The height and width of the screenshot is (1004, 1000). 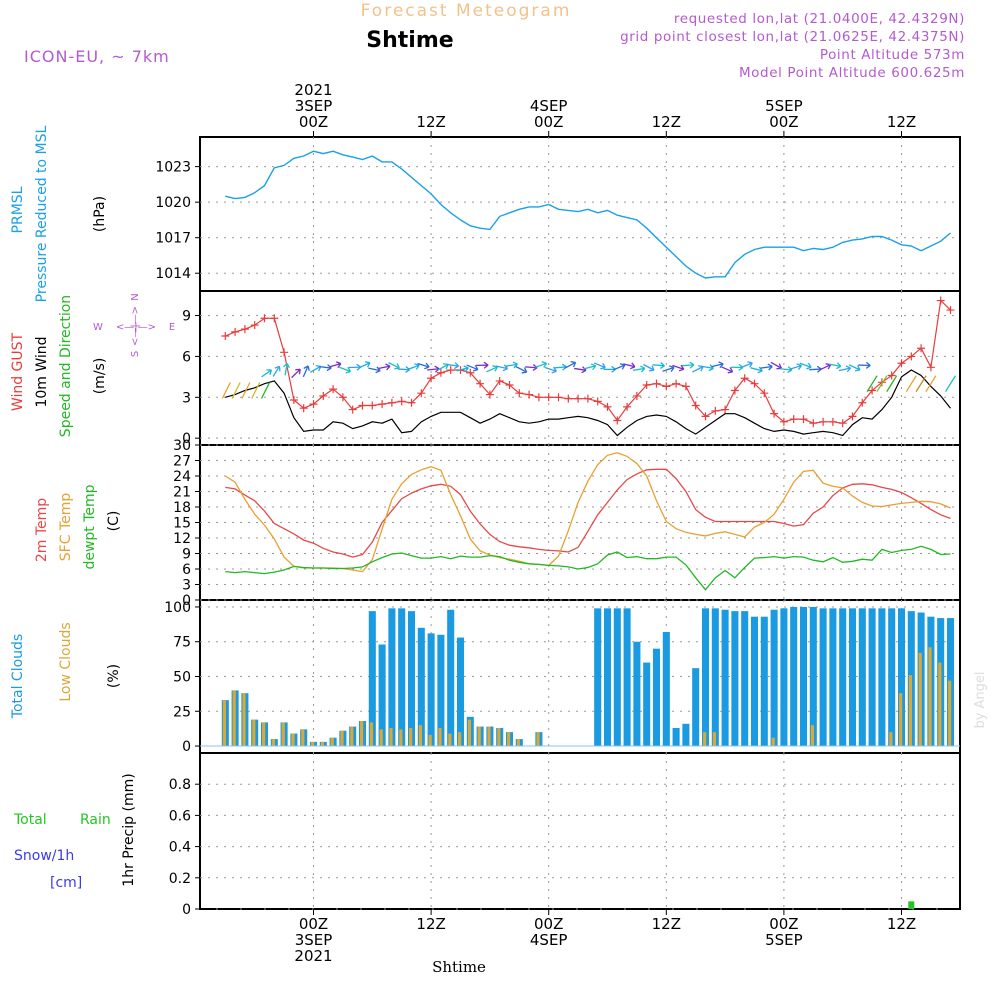 What do you see at coordinates (186, 317) in the screenshot?
I see `y-tick-label: 9` at bounding box center [186, 317].